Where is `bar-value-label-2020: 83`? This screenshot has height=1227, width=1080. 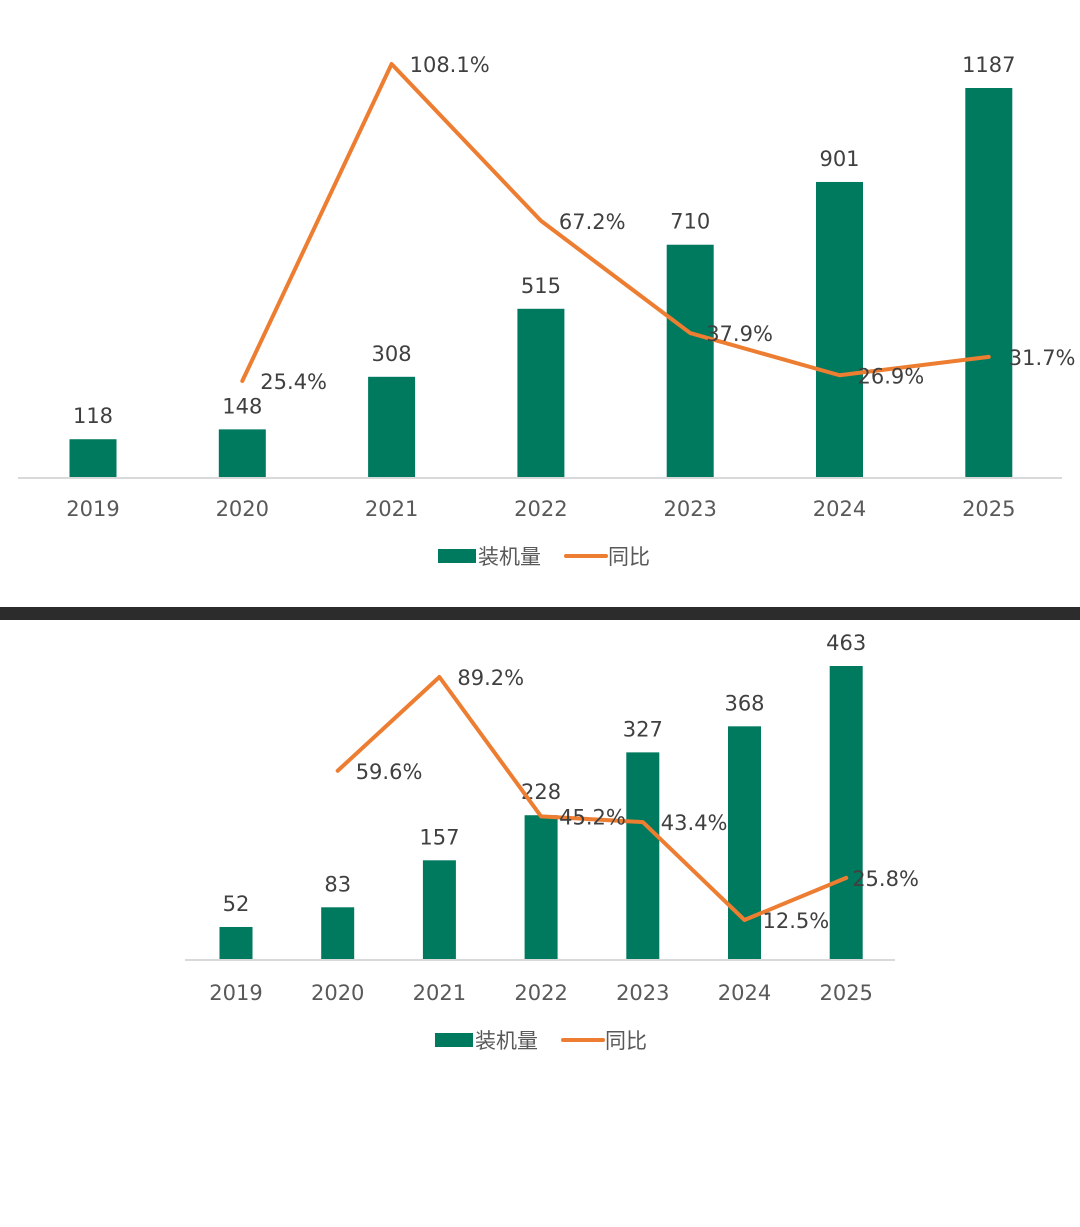
bar-value-label-2020: 83 is located at coordinates (337, 884).